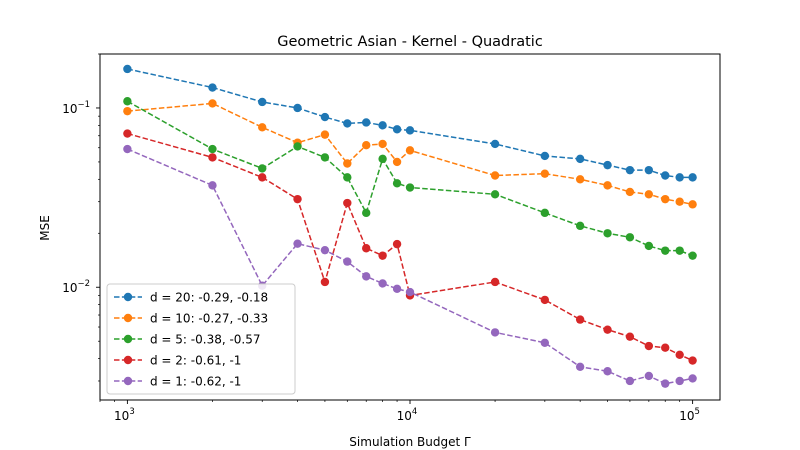  What do you see at coordinates (45, 228) in the screenshot?
I see `y-axis-label: MSE` at bounding box center [45, 228].